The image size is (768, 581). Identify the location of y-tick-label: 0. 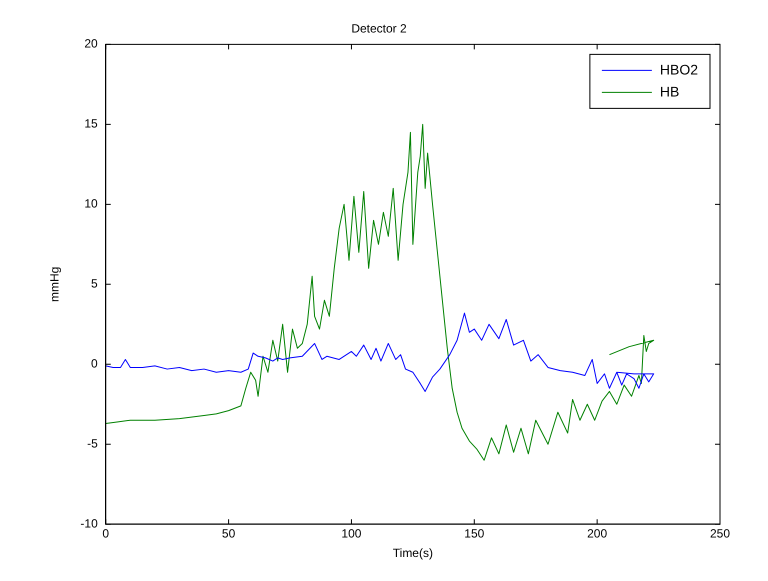
(94, 363).